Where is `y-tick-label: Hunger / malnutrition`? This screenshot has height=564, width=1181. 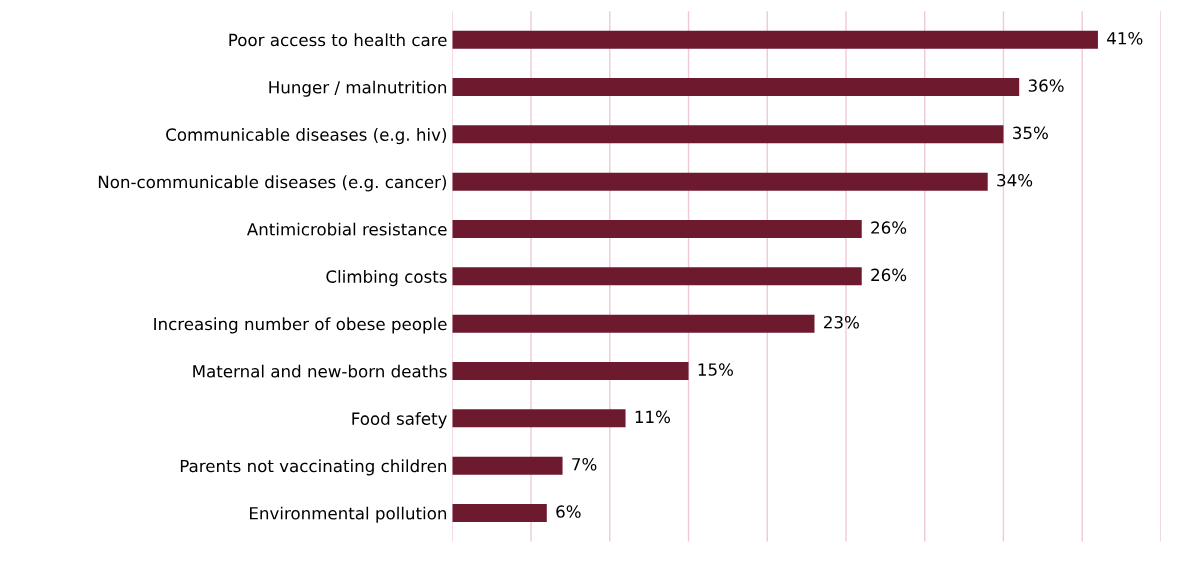 y-tick-label: Hunger / malnutrition is located at coordinates (358, 88).